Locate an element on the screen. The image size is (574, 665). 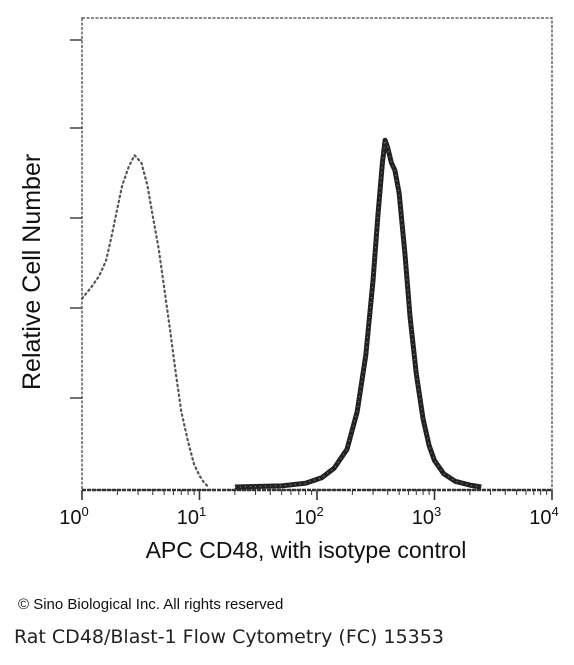
x-axis-tick-labels: 10⁰ 10¹ 10² 10³ 10⁴ is located at coordinates (308, 516).